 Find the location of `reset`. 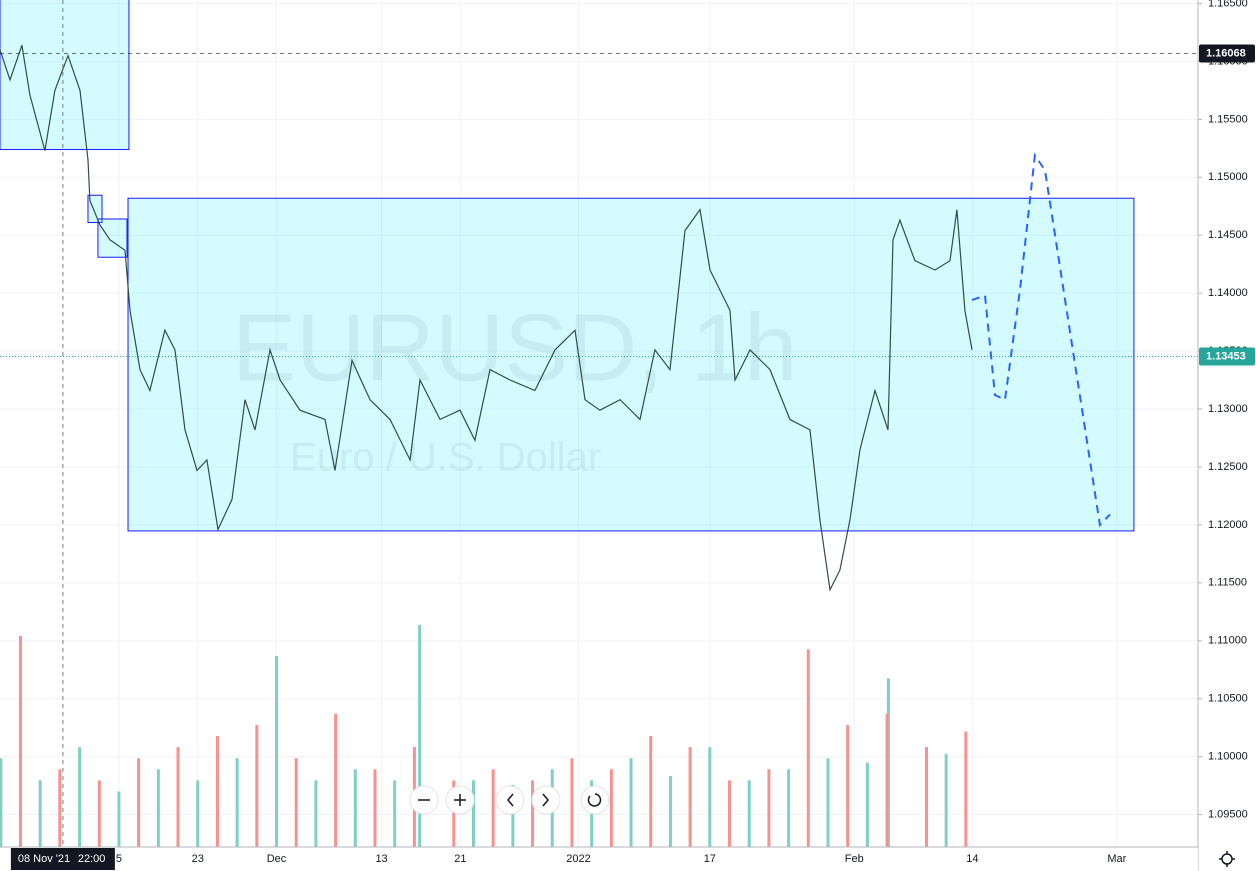

reset is located at coordinates (595, 800).